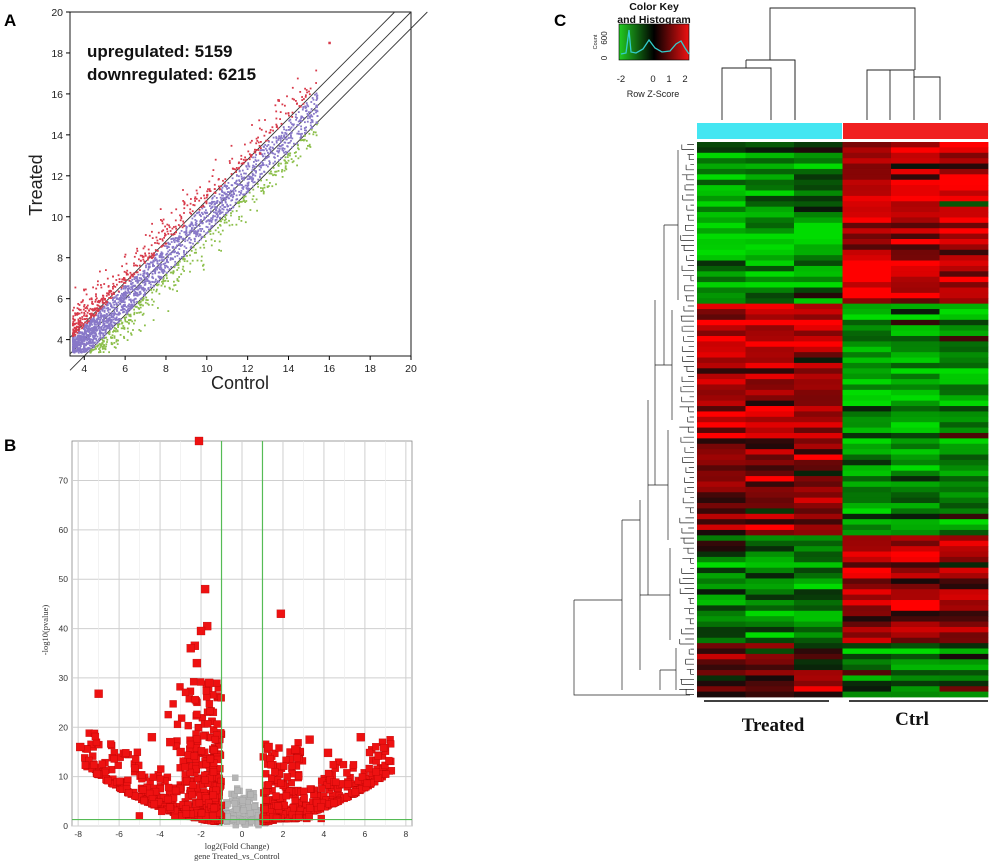 Image resolution: width=996 pixels, height=865 pixels. Describe the element at coordinates (201, 834) in the screenshot. I see `x-tick-label: -2` at that location.